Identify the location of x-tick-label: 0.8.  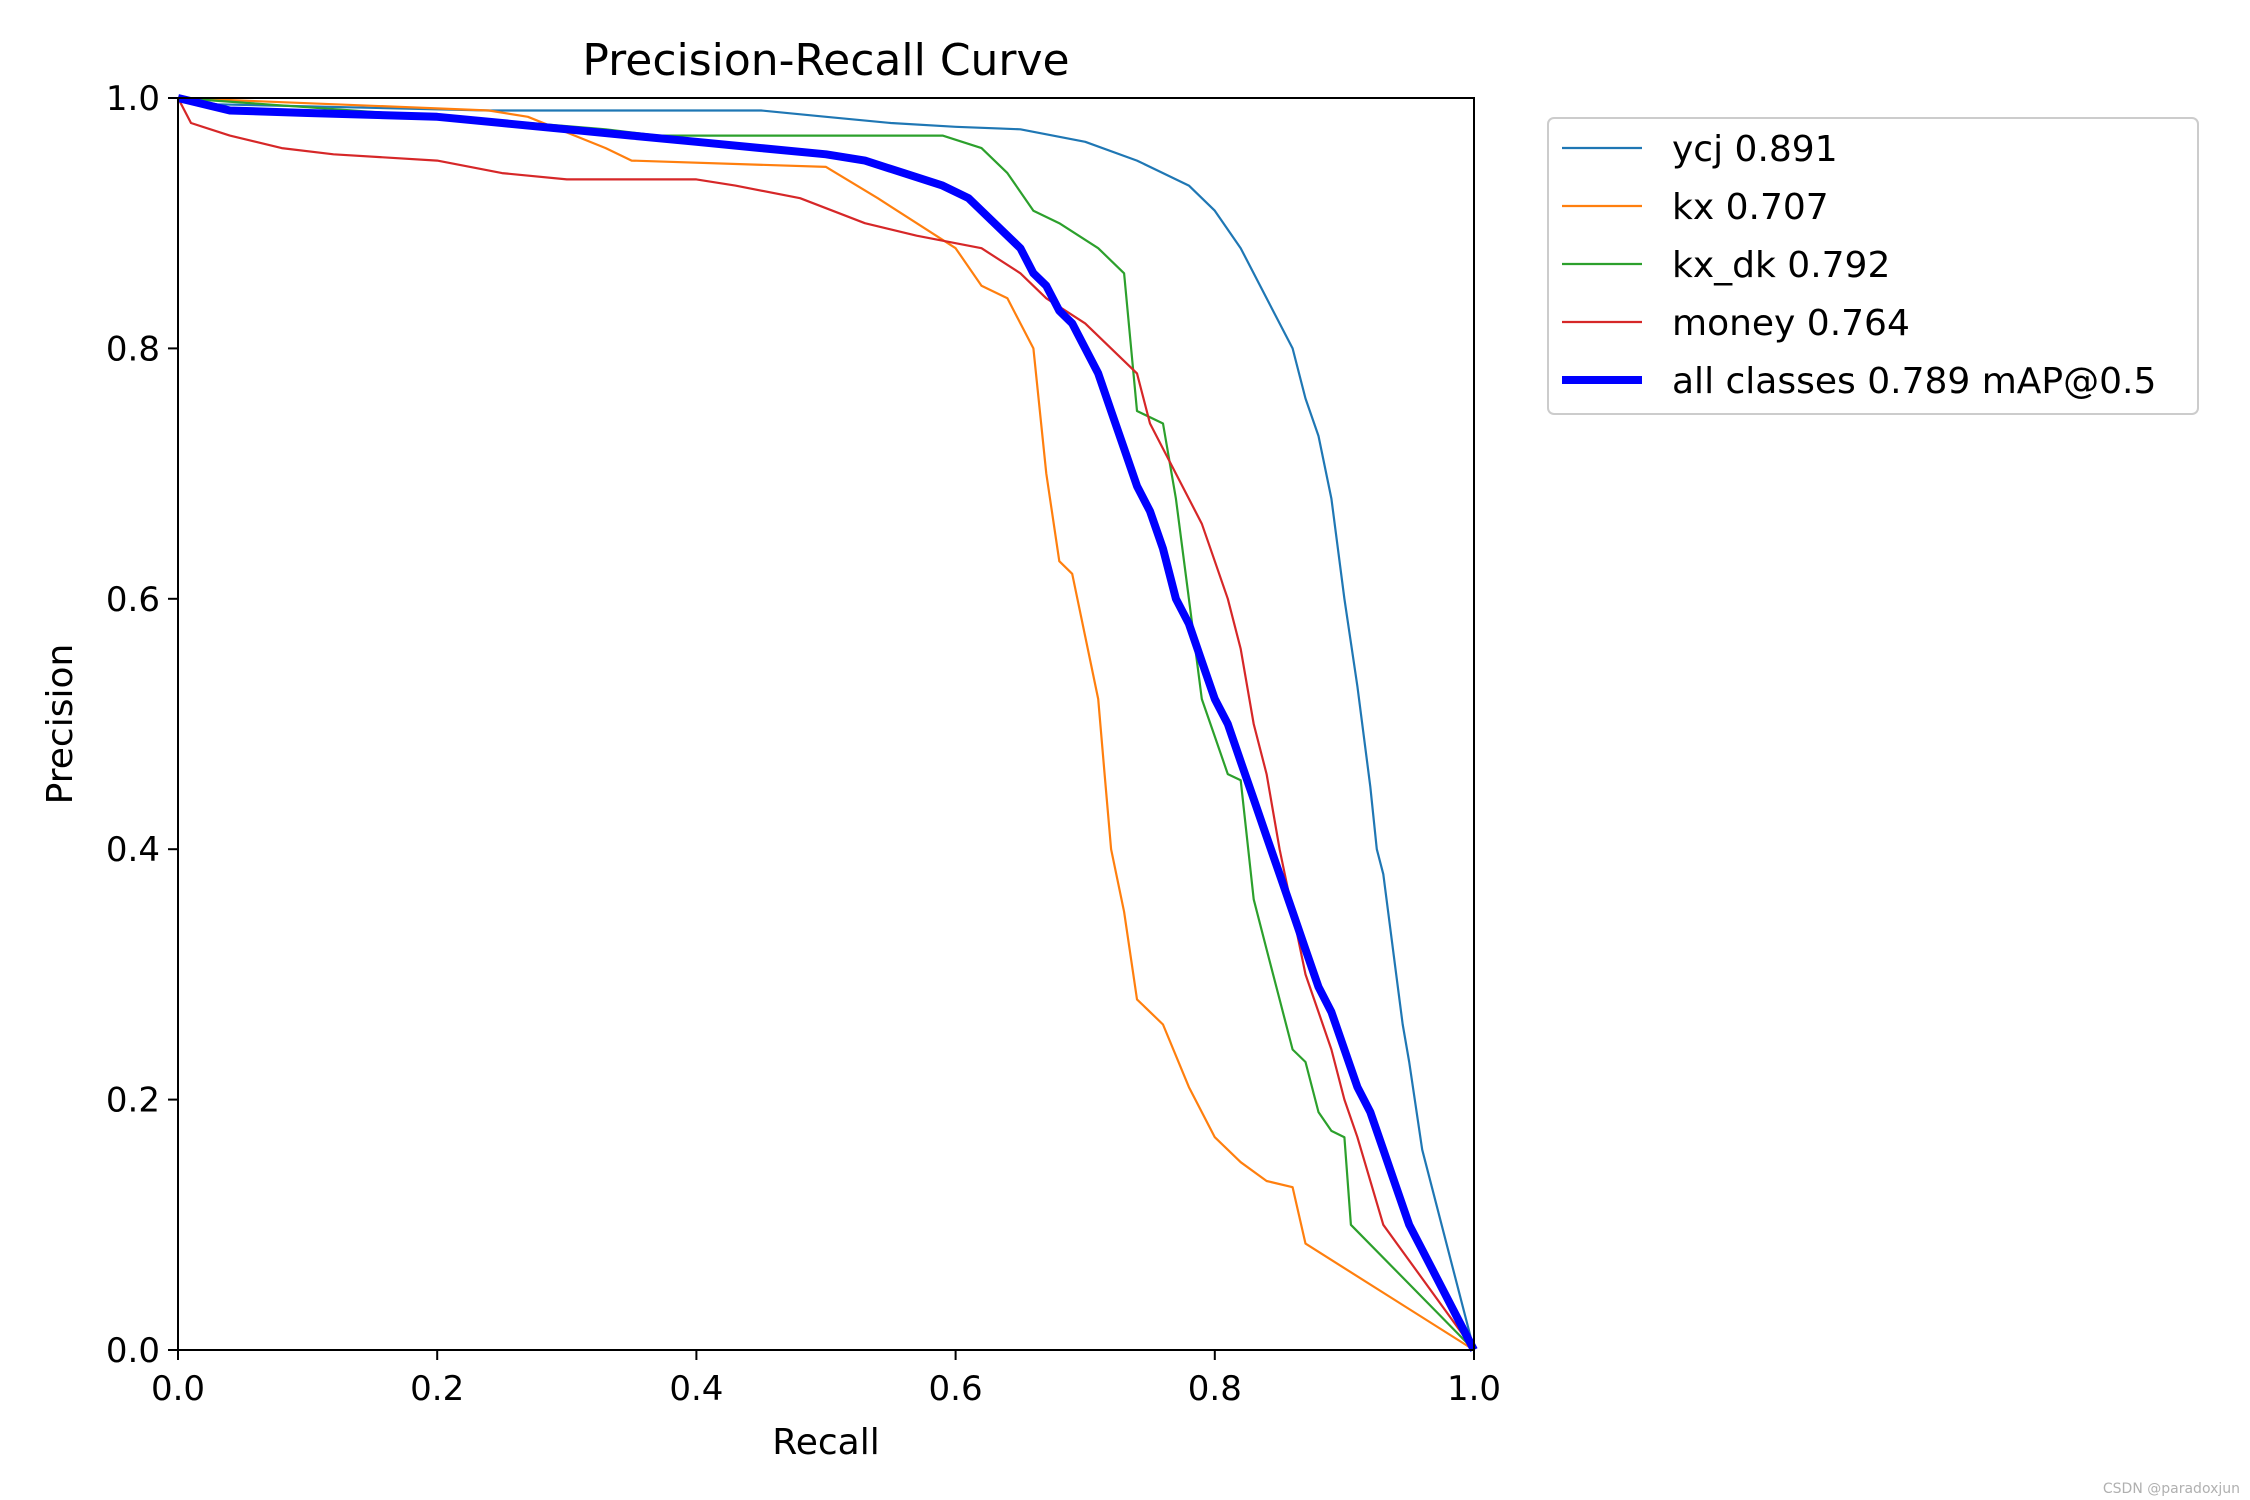
(1215, 1389).